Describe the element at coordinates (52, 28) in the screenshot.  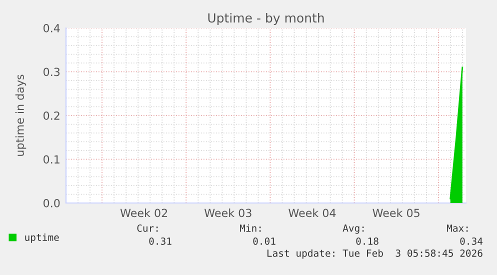
I see `y-tick-label: 0.4` at that location.